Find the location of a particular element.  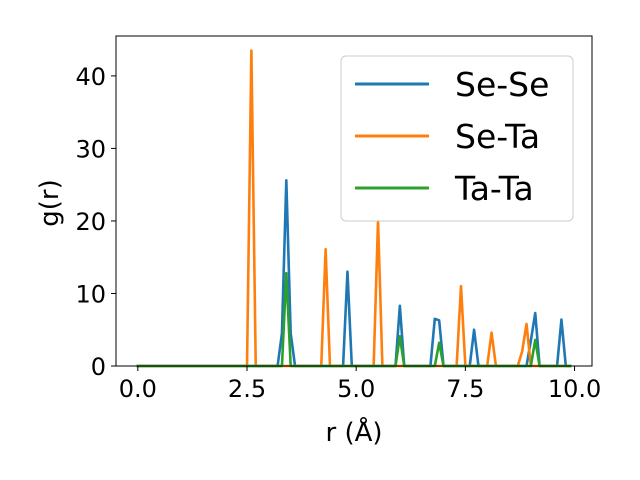

y-axis-ticks: 0 10 20 30 40 is located at coordinates (95, 222).